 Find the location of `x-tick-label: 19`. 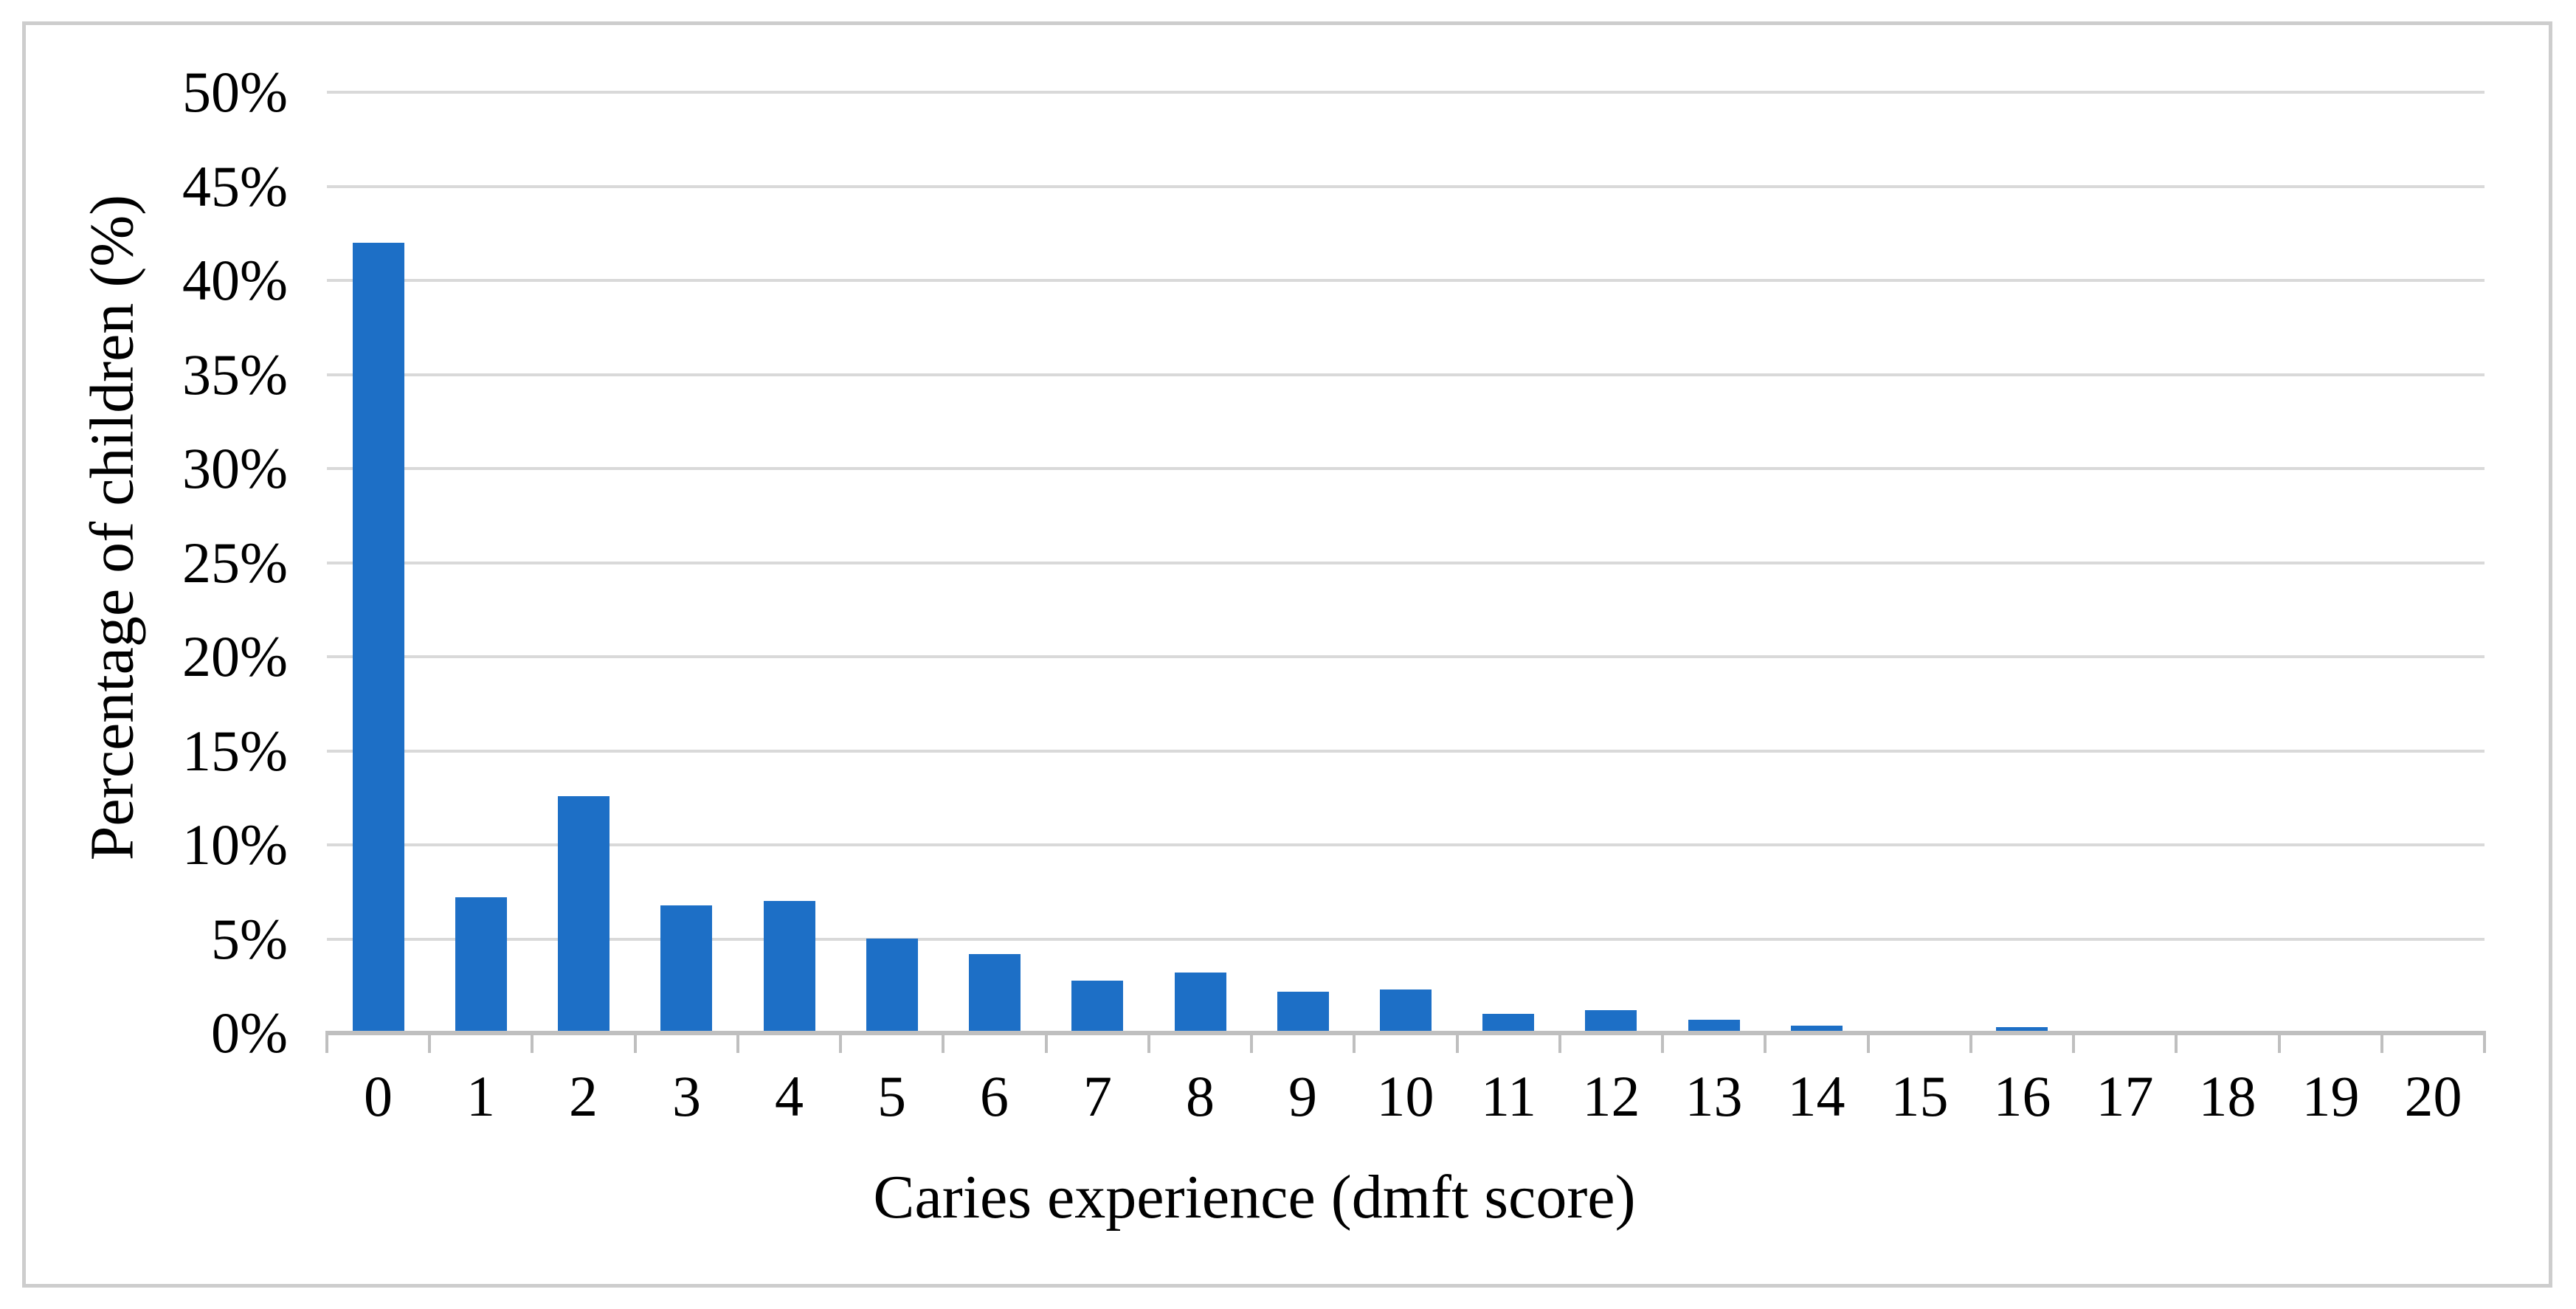

x-tick-label: 19 is located at coordinates (2331, 1096).